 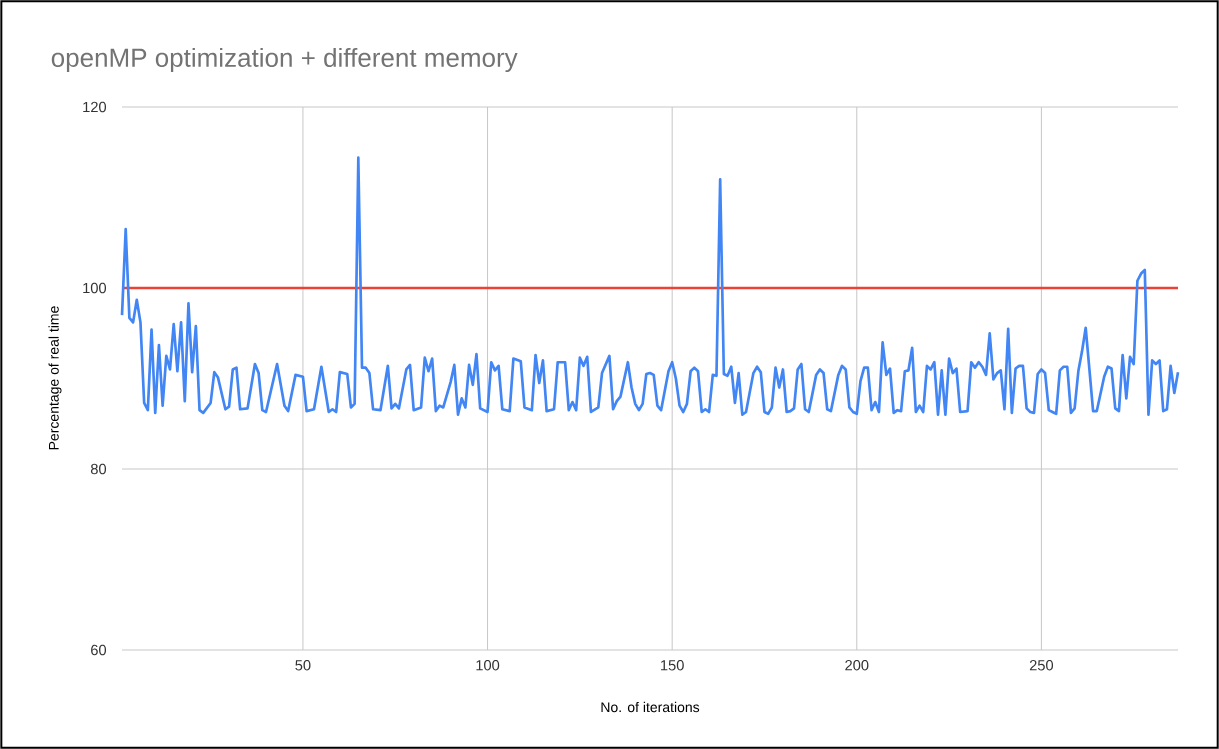 What do you see at coordinates (55, 378) in the screenshot?
I see `y-axis-title: Percentage of real time` at bounding box center [55, 378].